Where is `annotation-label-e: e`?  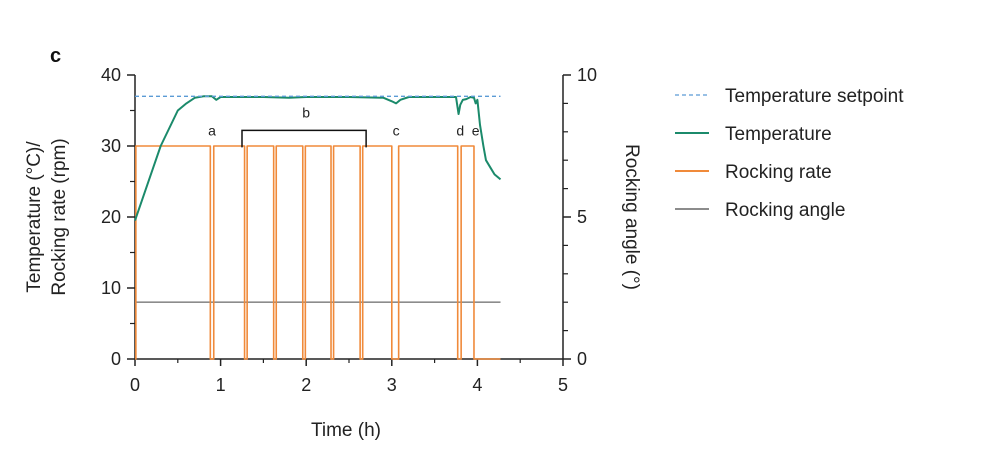 annotation-label-e: e is located at coordinates (476, 130).